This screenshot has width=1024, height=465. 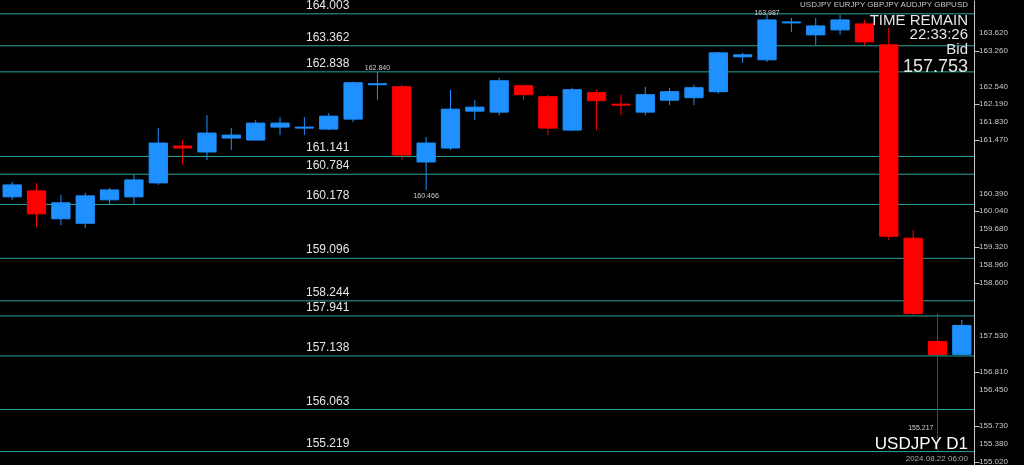 I want to click on ref-line-label: 164.003, so click(x=328, y=6).